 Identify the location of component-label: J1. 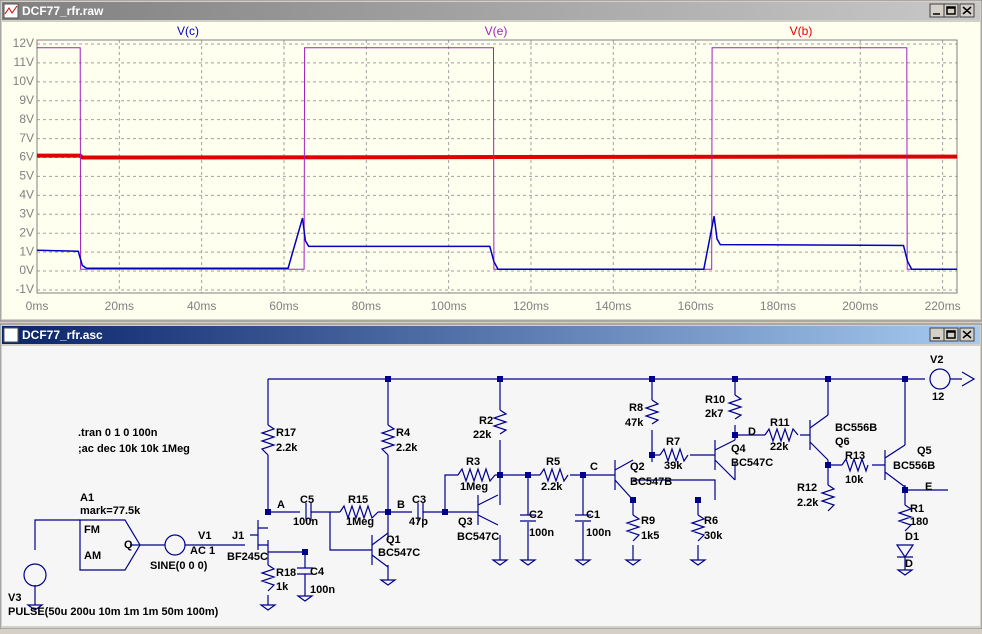
(238, 536).